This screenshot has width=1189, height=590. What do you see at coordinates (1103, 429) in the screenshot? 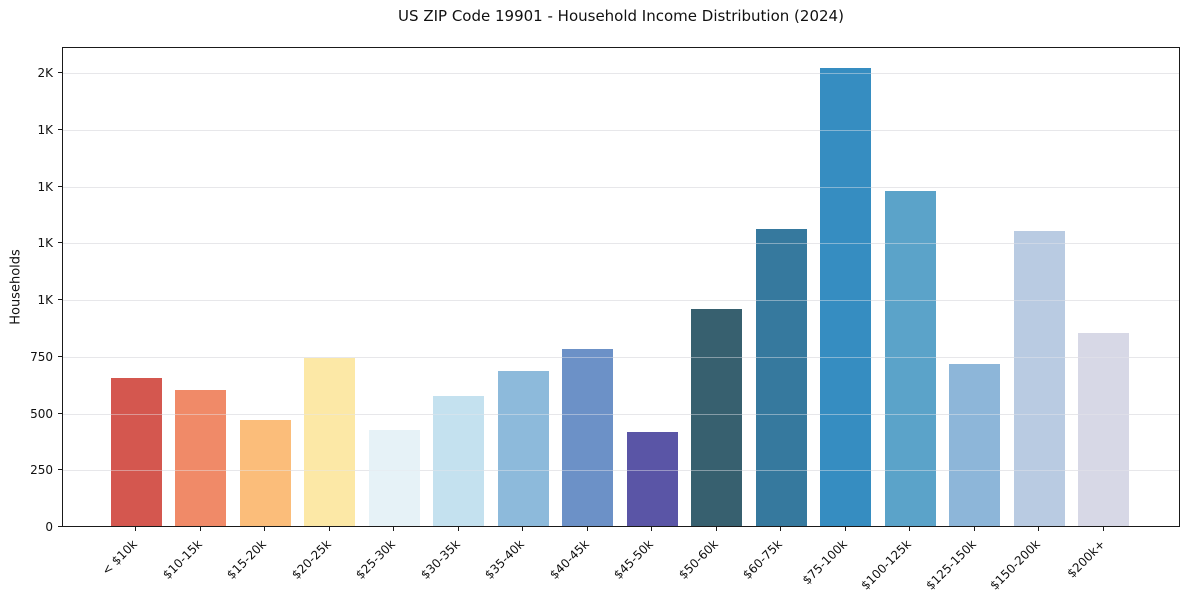
I see `bar-200k` at bounding box center [1103, 429].